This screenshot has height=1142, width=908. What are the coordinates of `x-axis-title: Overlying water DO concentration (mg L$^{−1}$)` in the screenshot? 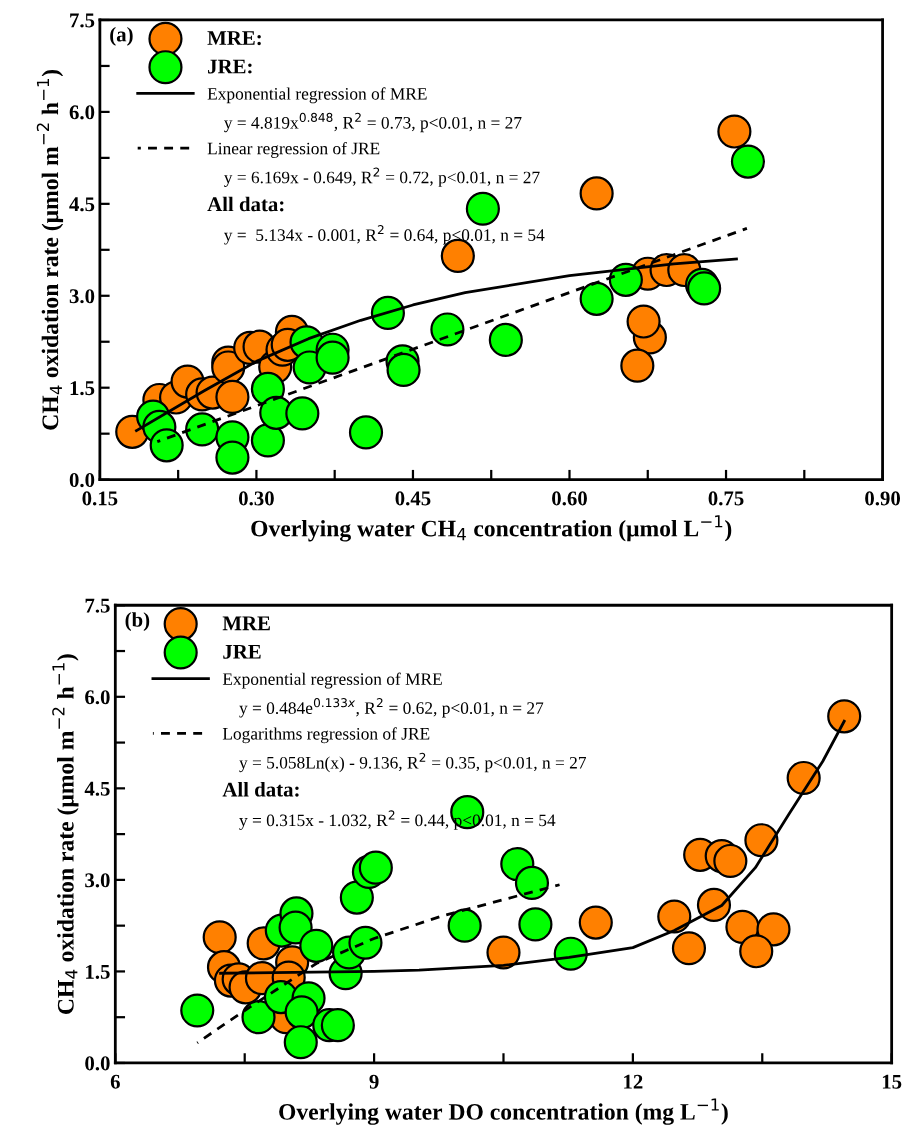 It's located at (503, 1111).